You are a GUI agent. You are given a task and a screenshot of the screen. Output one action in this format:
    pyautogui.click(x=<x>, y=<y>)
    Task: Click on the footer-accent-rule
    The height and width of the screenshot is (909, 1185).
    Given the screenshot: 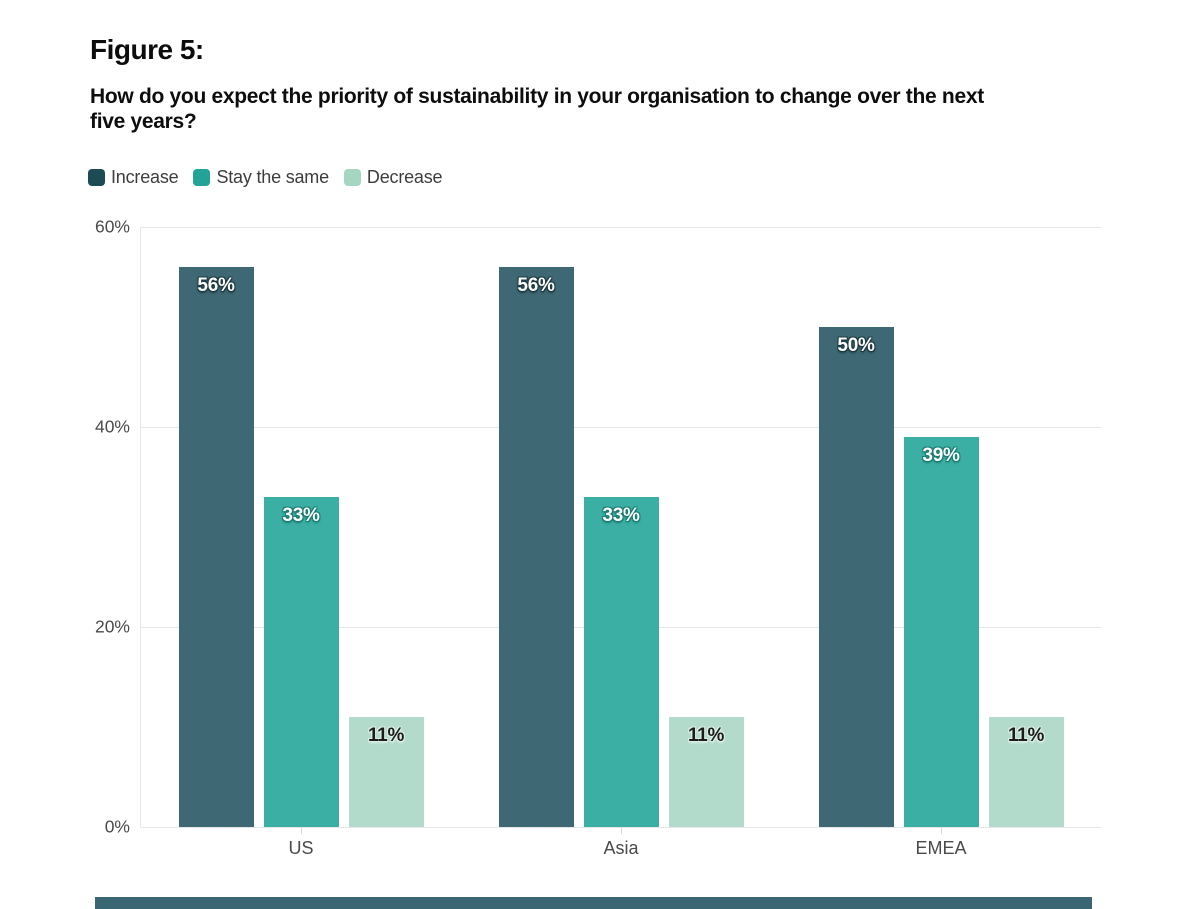 What is the action you would take?
    pyautogui.click(x=593, y=903)
    